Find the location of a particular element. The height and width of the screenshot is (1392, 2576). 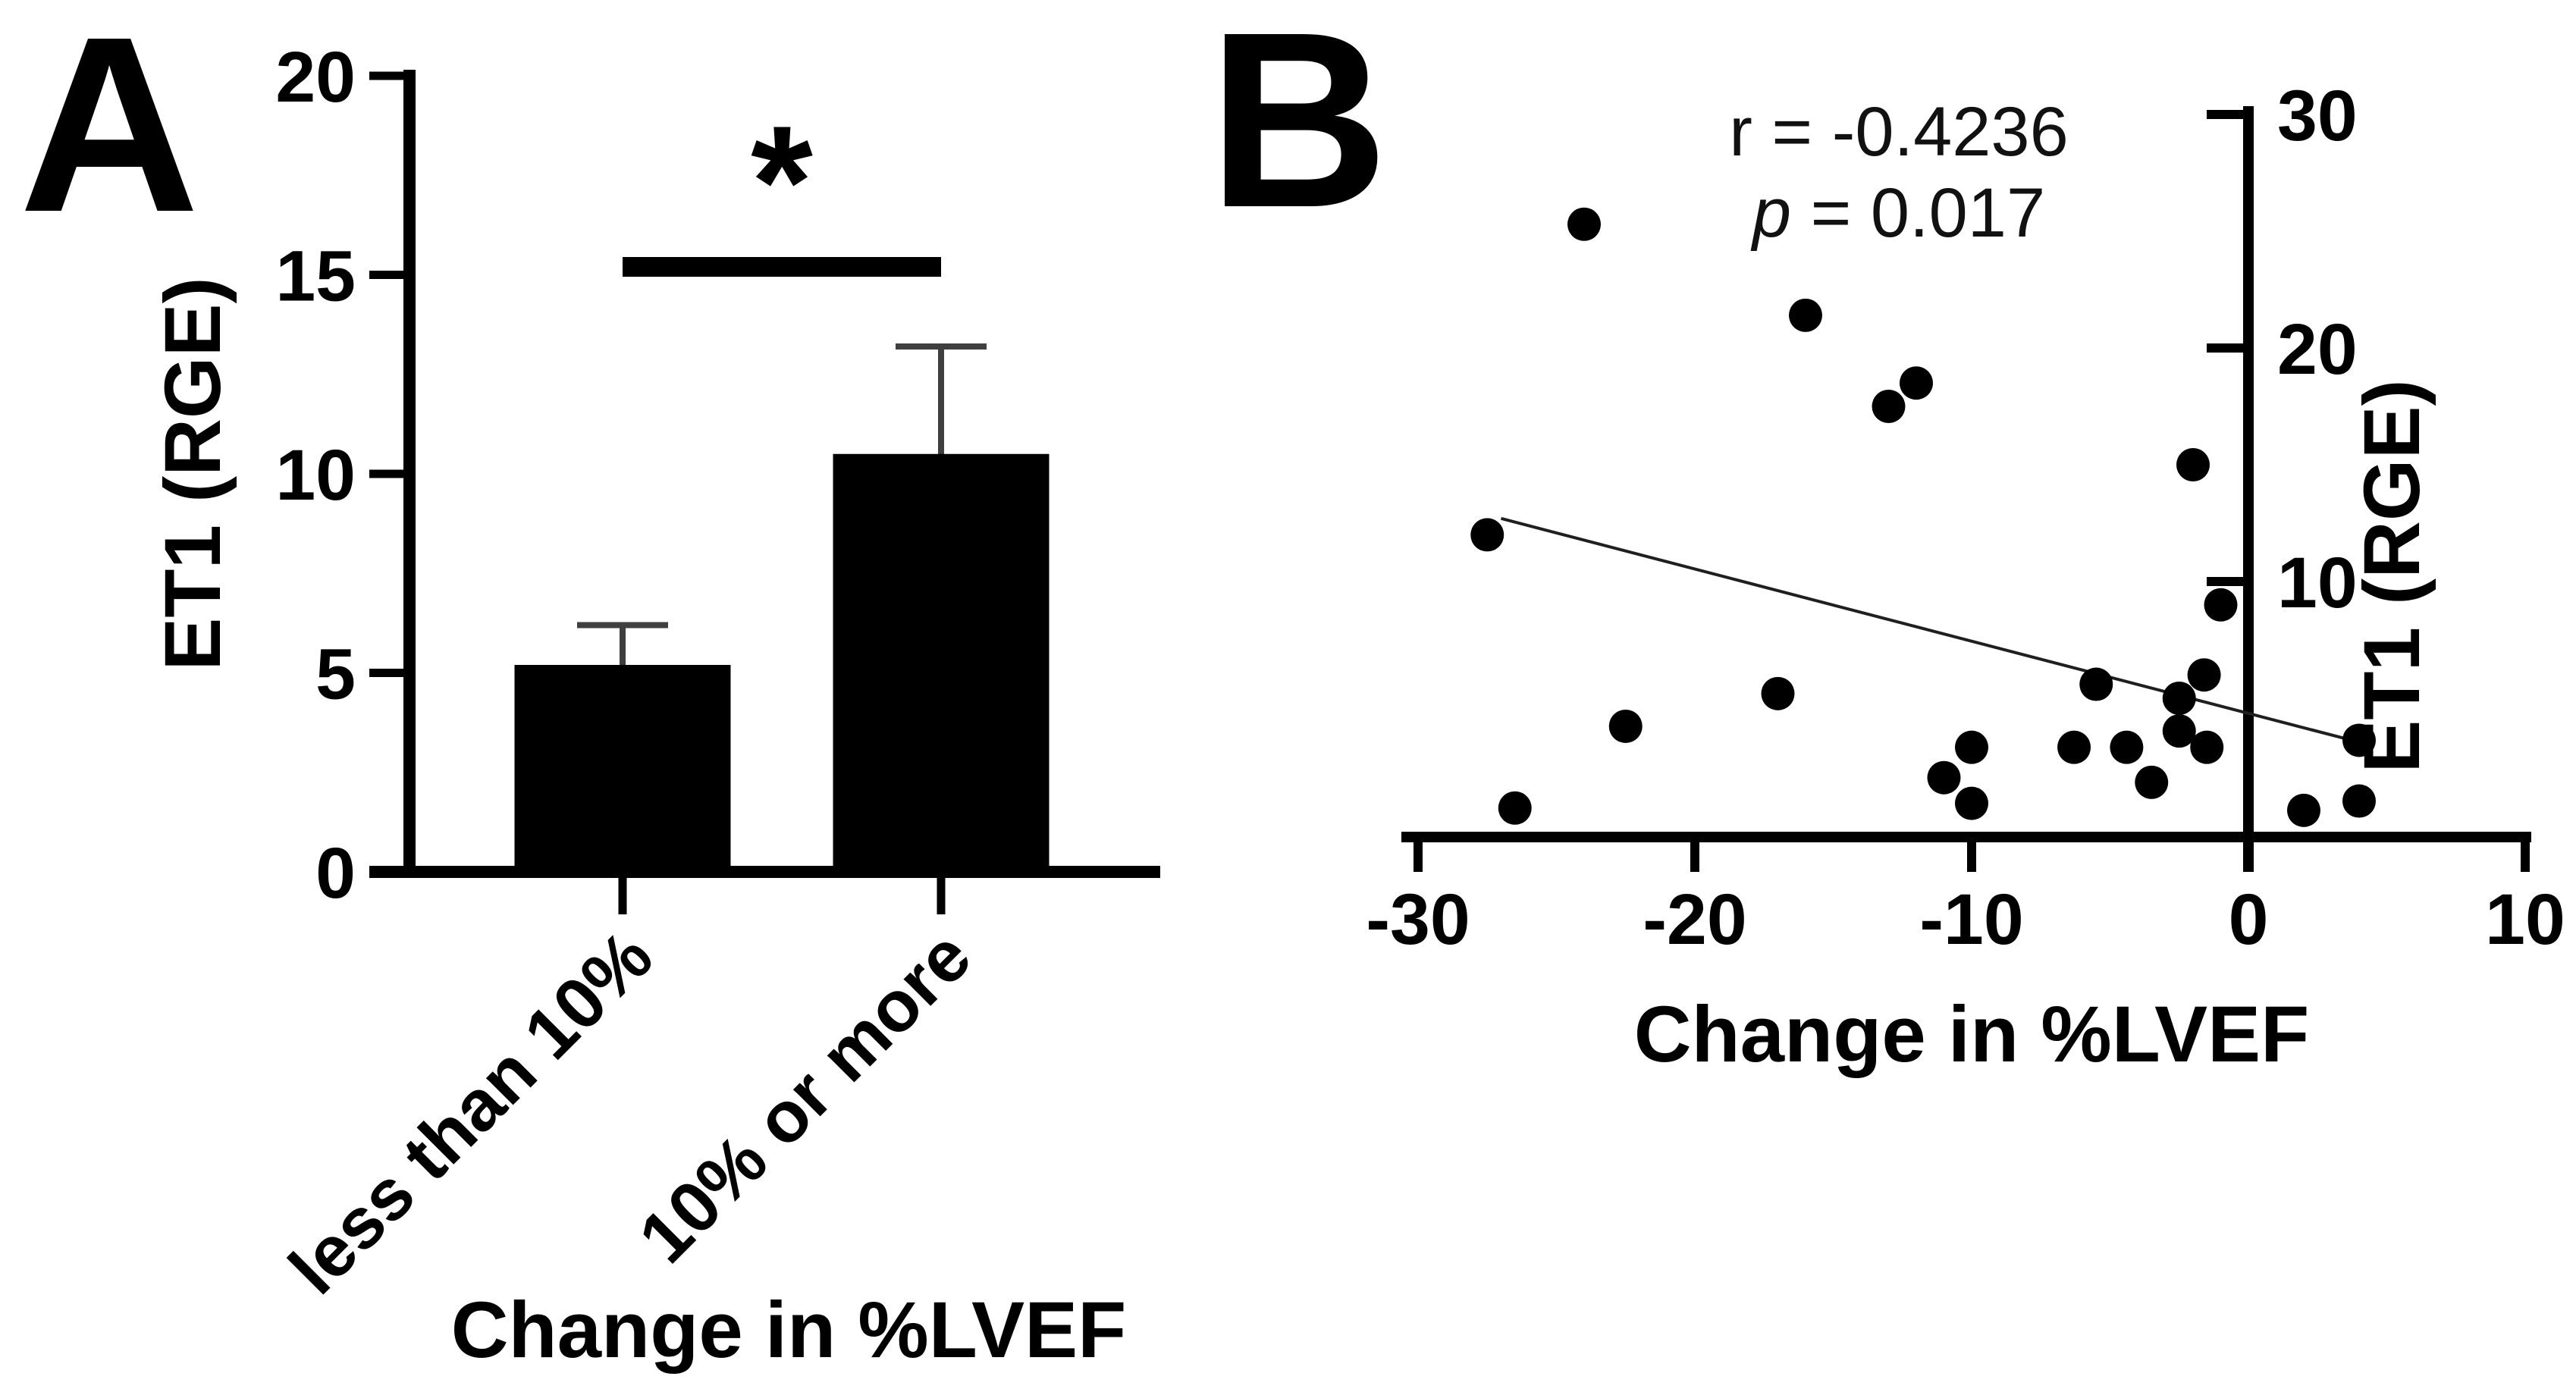

category-label: less than 10% is located at coordinates (471, 1112).